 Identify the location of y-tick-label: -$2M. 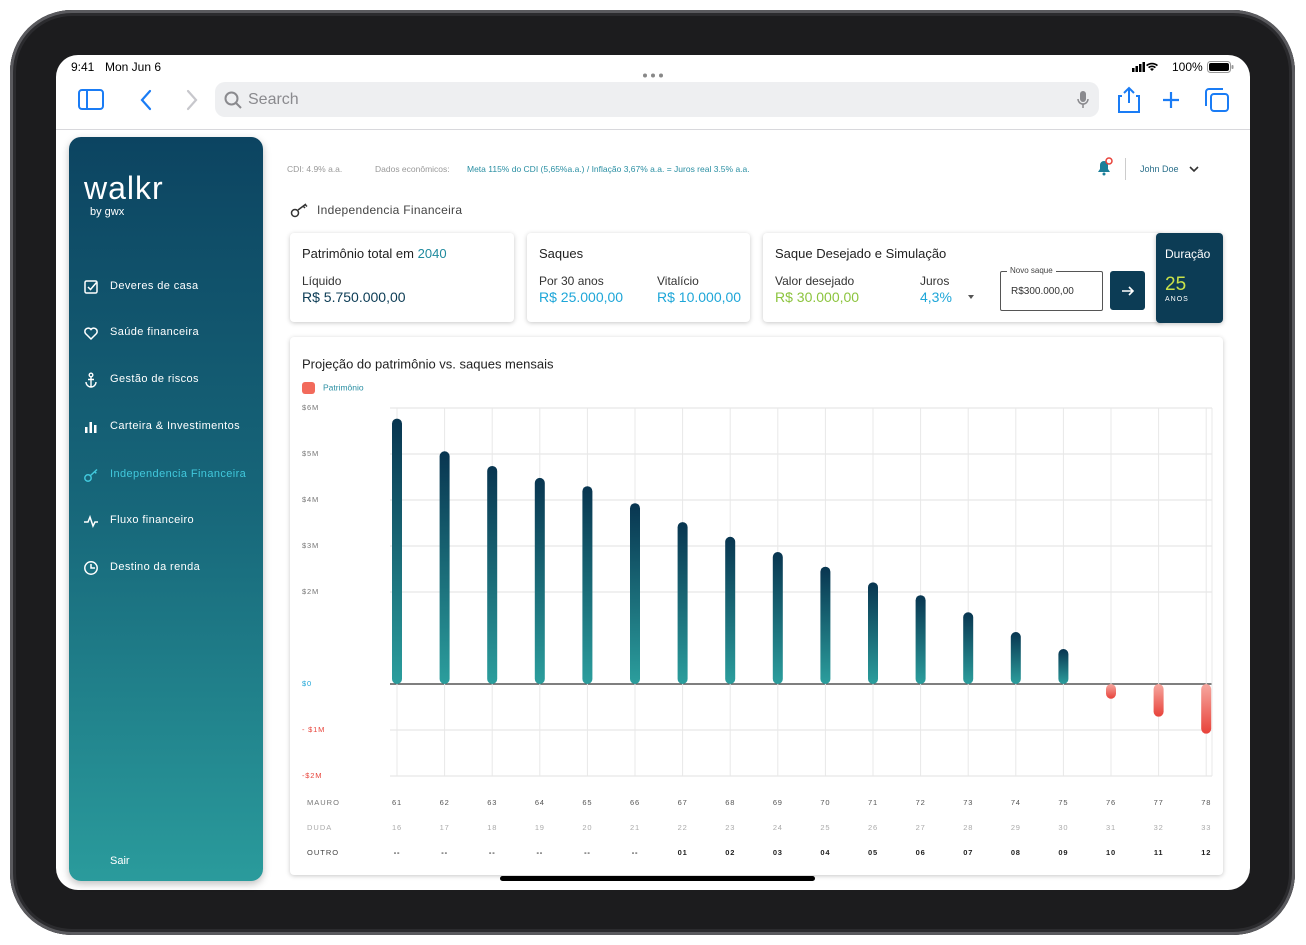
(312, 775).